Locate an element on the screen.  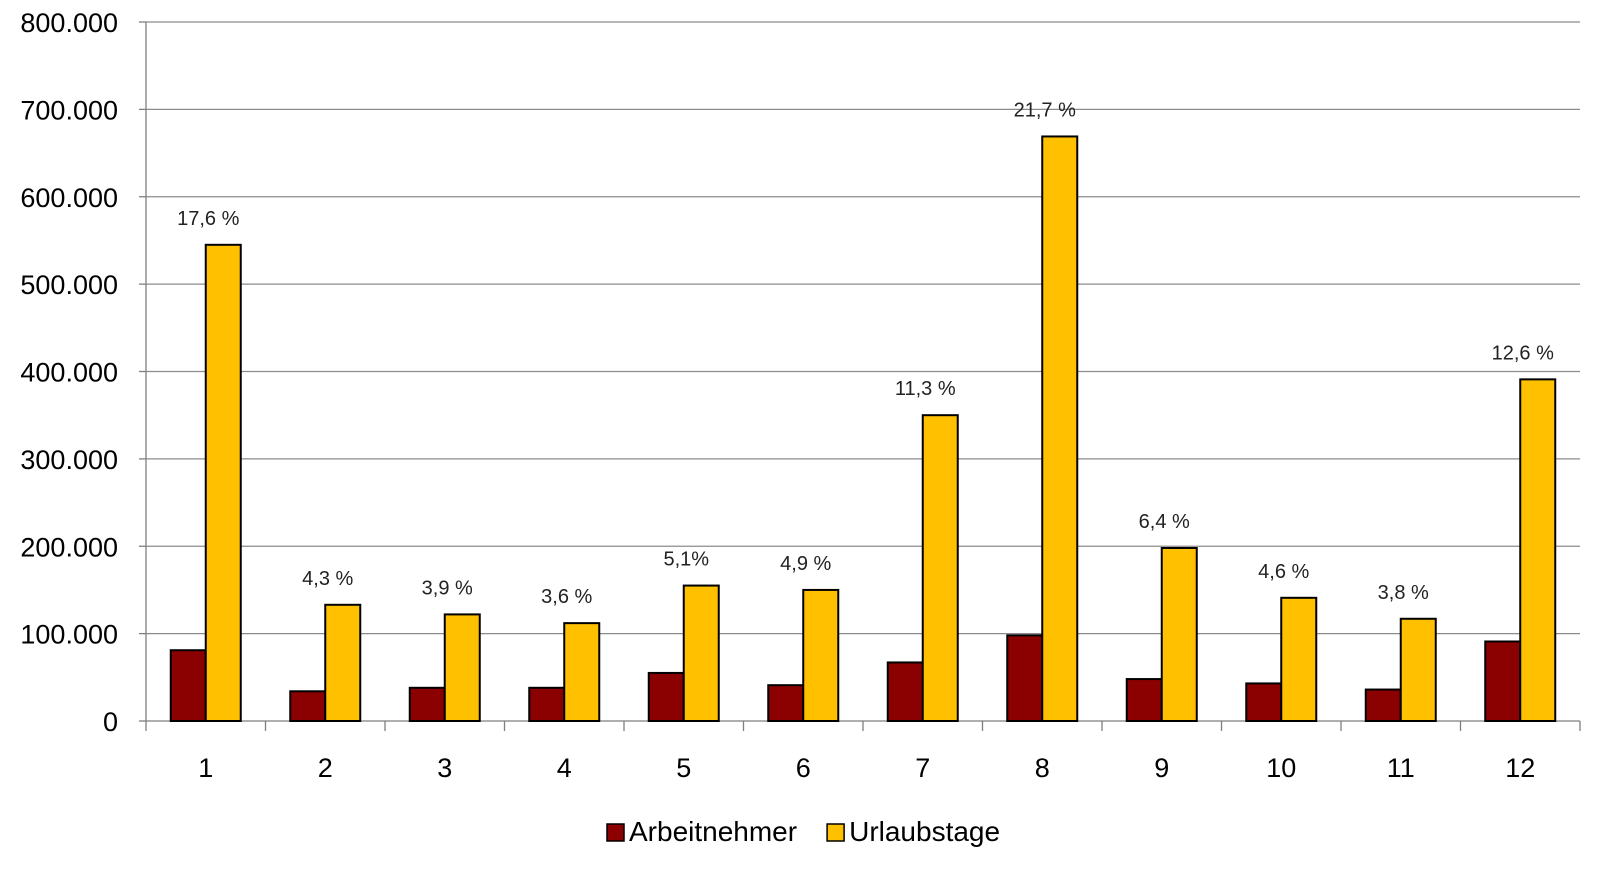
data-label: 4,3 % is located at coordinates (327, 579).